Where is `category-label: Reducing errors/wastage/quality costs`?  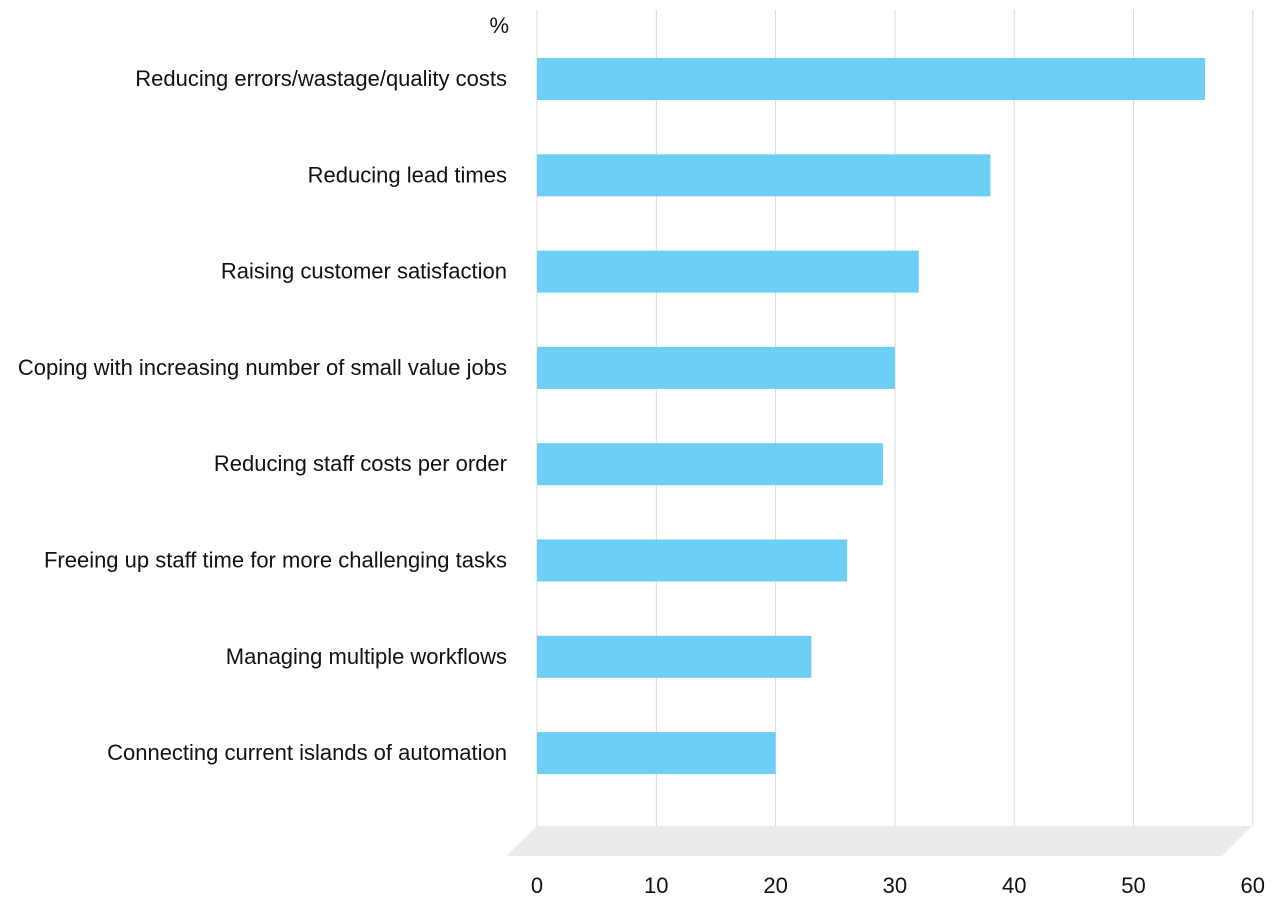
category-label: Reducing errors/wastage/quality costs is located at coordinates (321, 78).